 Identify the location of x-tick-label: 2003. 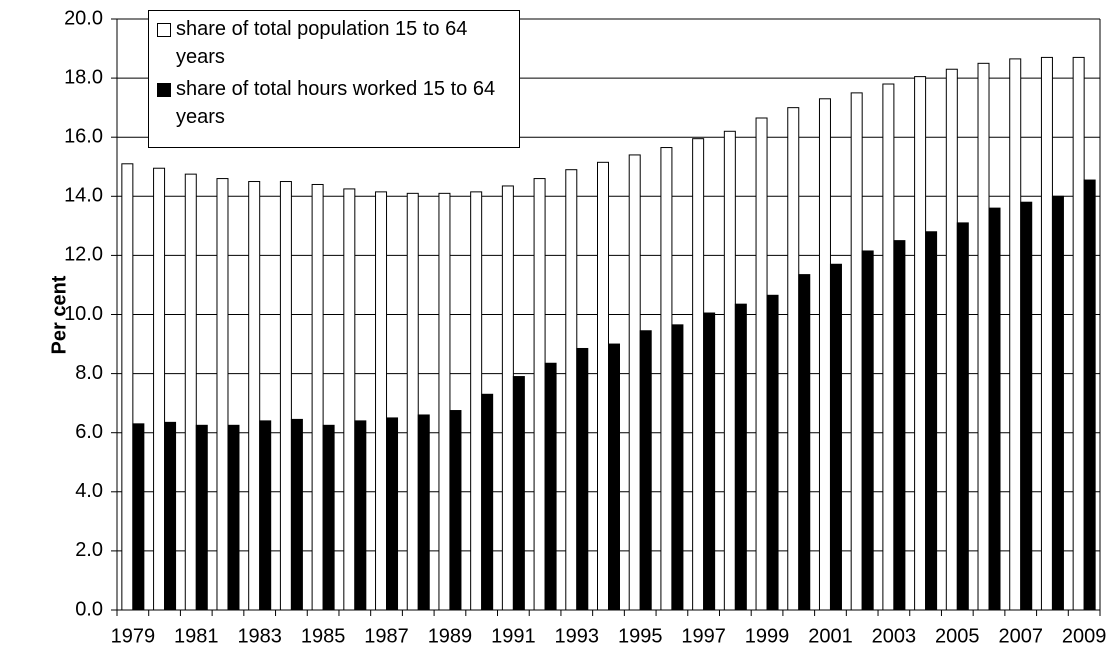
(894, 636).